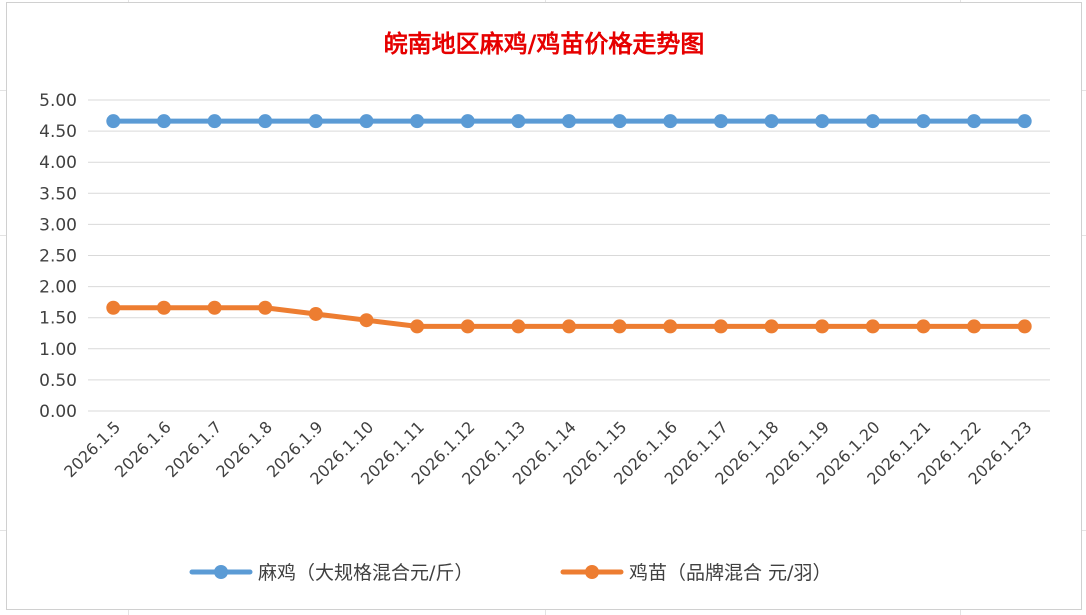 This screenshot has width=1086, height=615. Describe the element at coordinates (365, 573) in the screenshot. I see `legend-label-0: 麻鸡（大规格混合元/斤）` at that location.